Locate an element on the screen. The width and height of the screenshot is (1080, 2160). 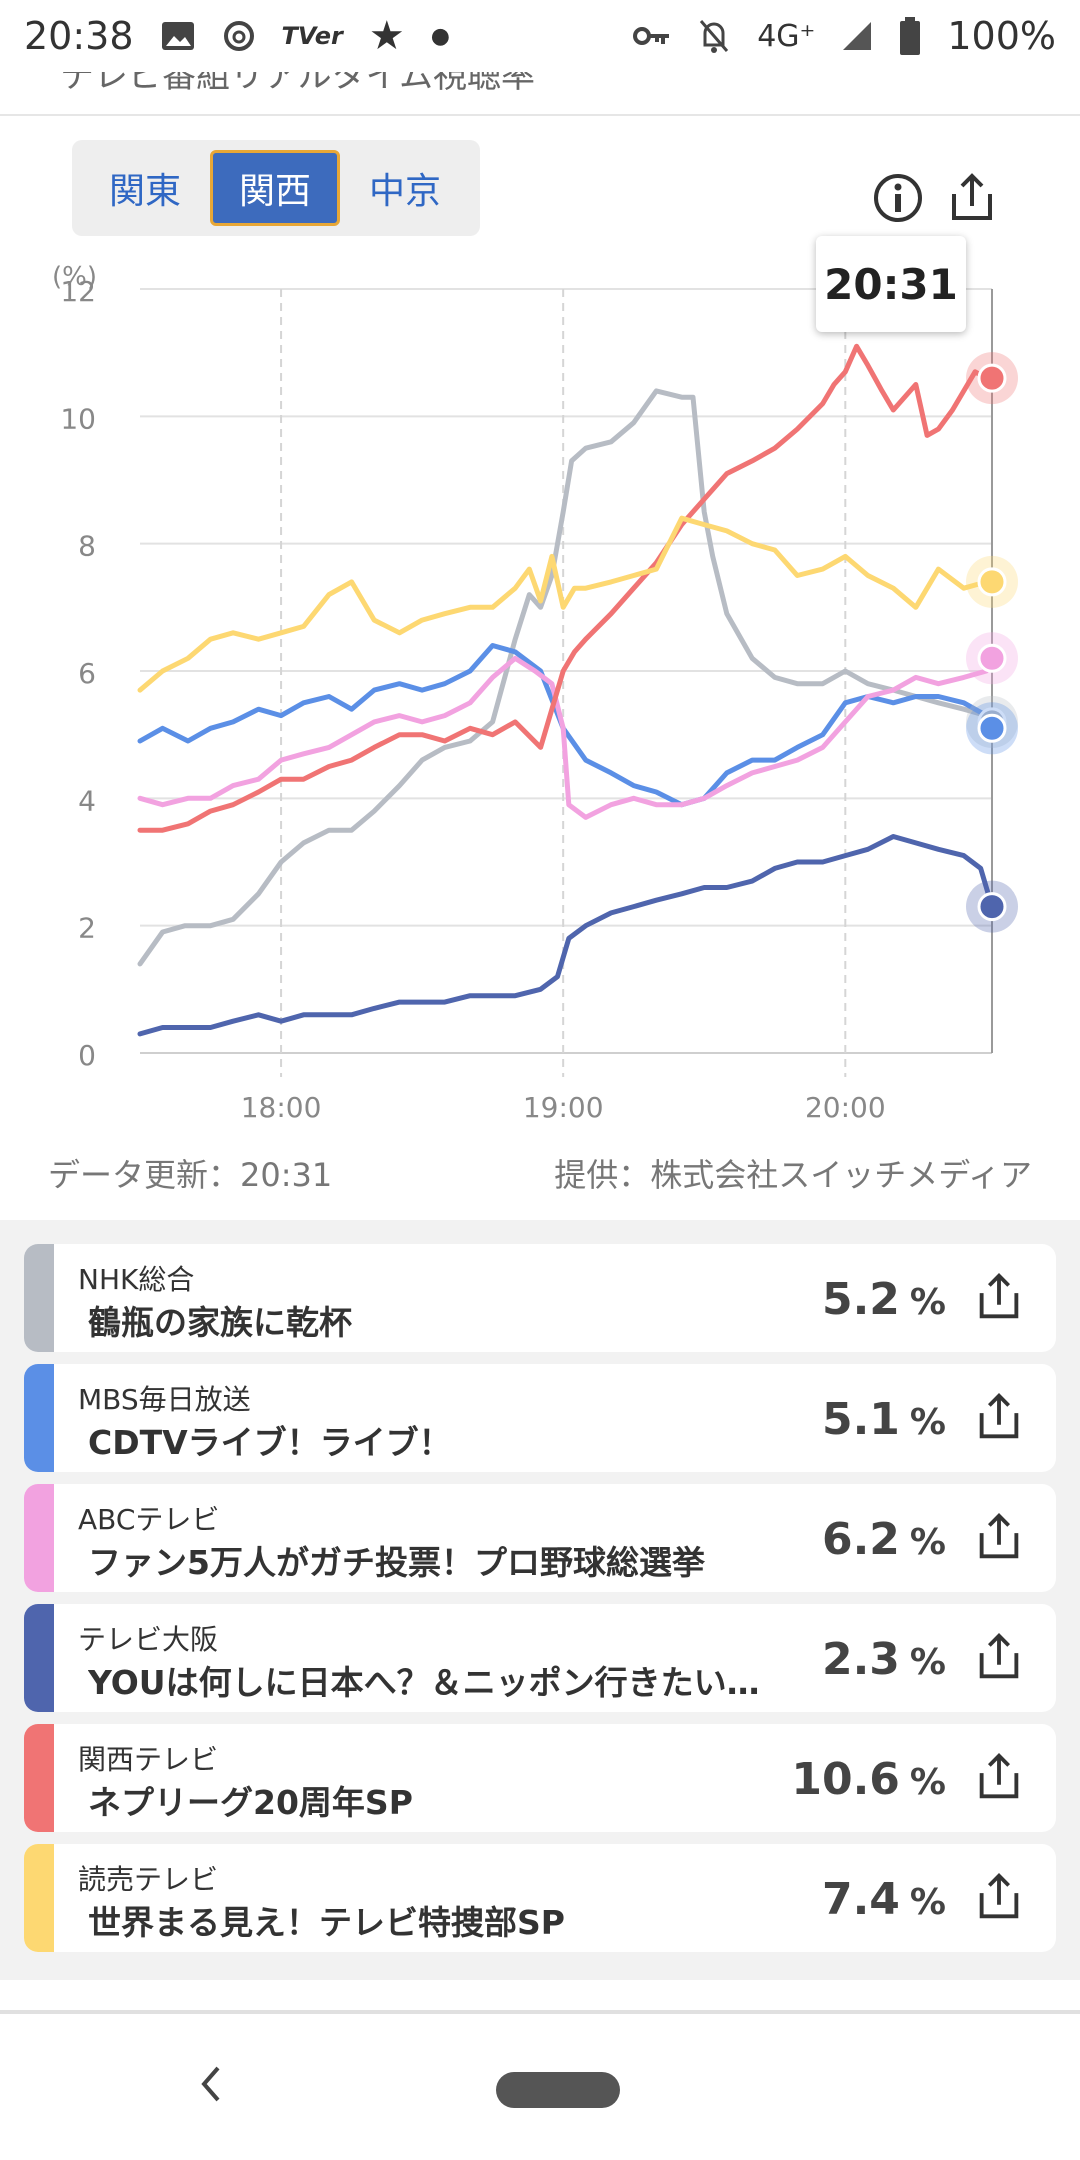
tab-kanto: 関東 is located at coordinates (144, 191).